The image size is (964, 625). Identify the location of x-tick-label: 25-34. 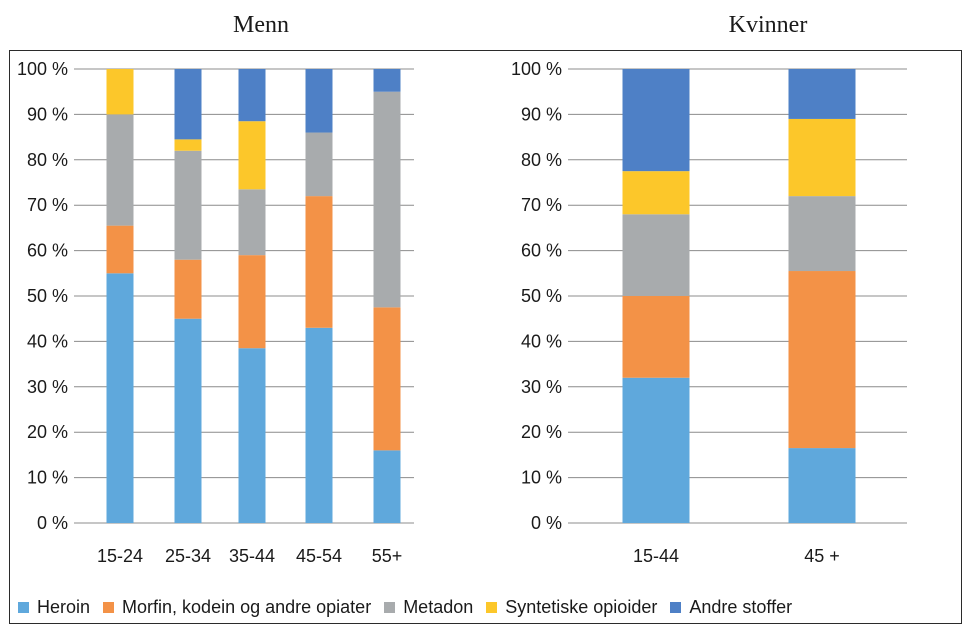
(188, 556).